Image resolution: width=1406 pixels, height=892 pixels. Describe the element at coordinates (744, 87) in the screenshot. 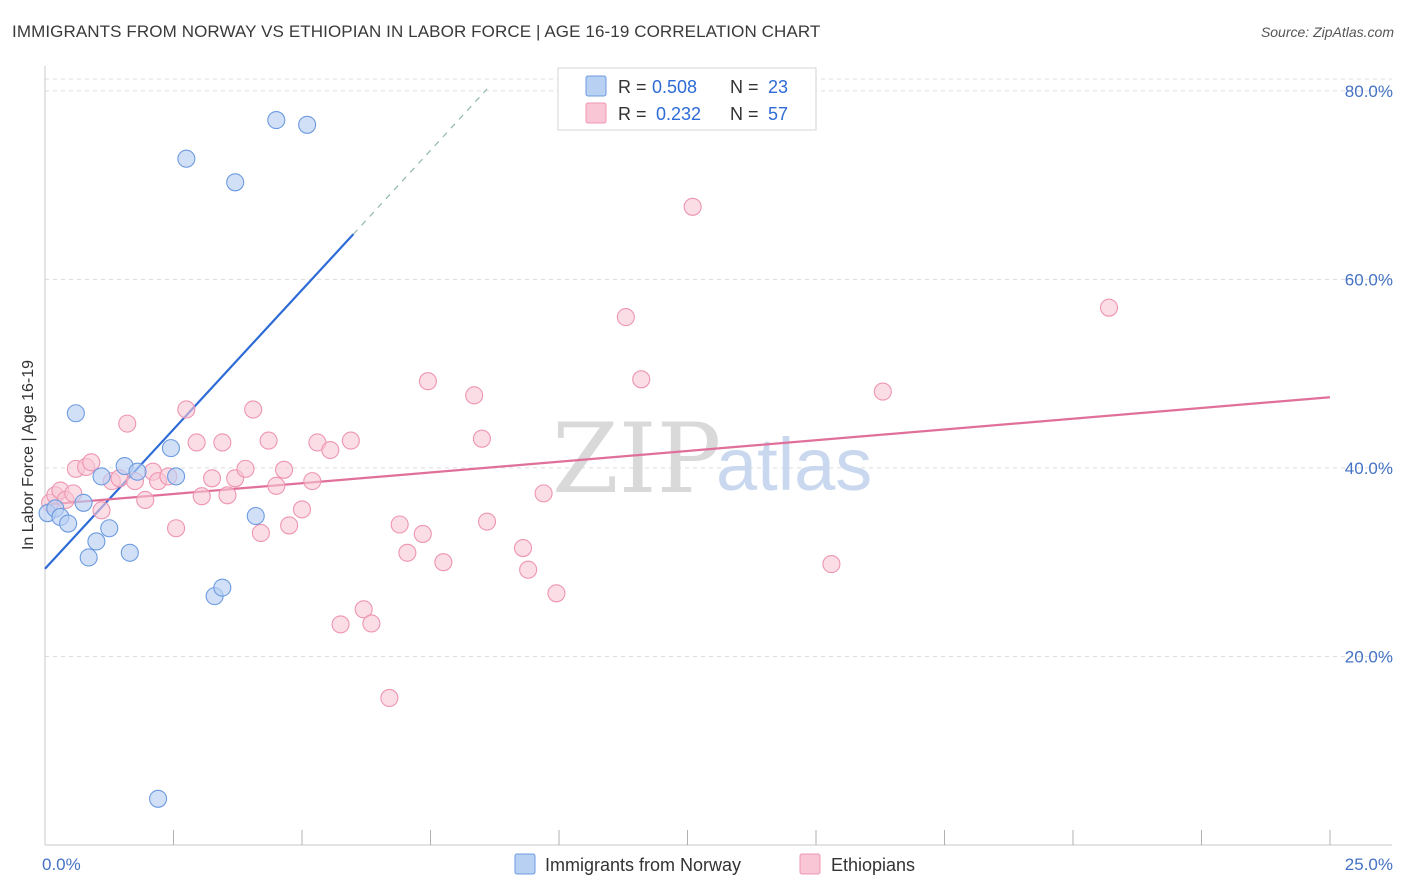

I see `legend-n-label-1: N =` at that location.